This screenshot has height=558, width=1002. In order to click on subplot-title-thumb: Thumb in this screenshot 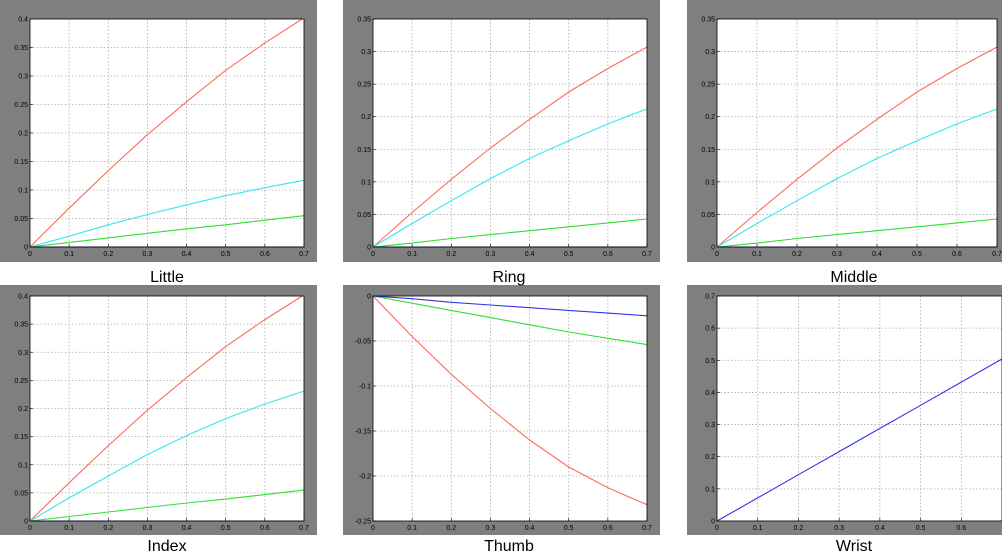, I will do `click(509, 546)`.